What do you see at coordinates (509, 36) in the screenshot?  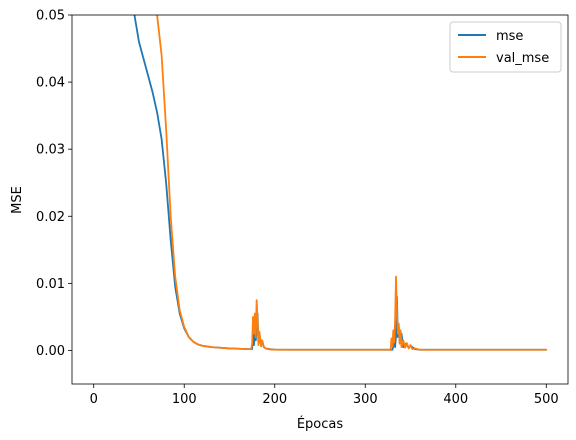 I see `legend-label-mse: mse` at bounding box center [509, 36].